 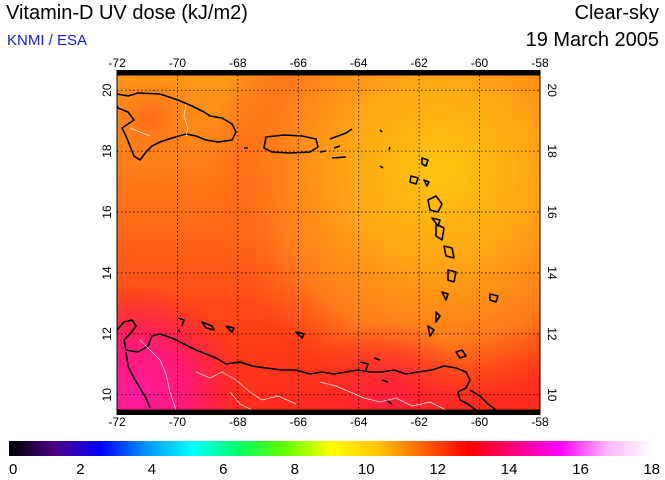 What do you see at coordinates (425, 162) in the screenshot?
I see `coastline-lesser-antilles` at bounding box center [425, 162].